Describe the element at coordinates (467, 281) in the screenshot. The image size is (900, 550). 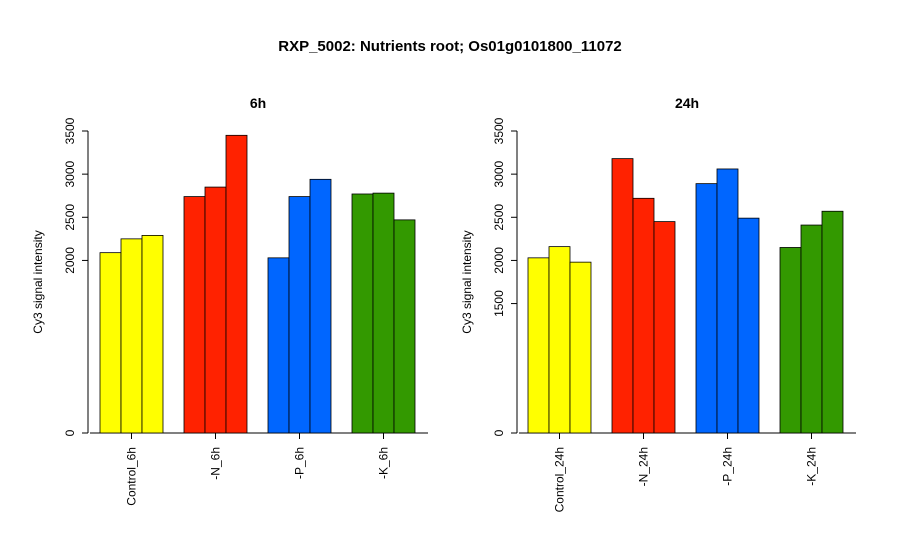
I see `panel-2-y-axis-label: Cy3 signal intensity` at that location.